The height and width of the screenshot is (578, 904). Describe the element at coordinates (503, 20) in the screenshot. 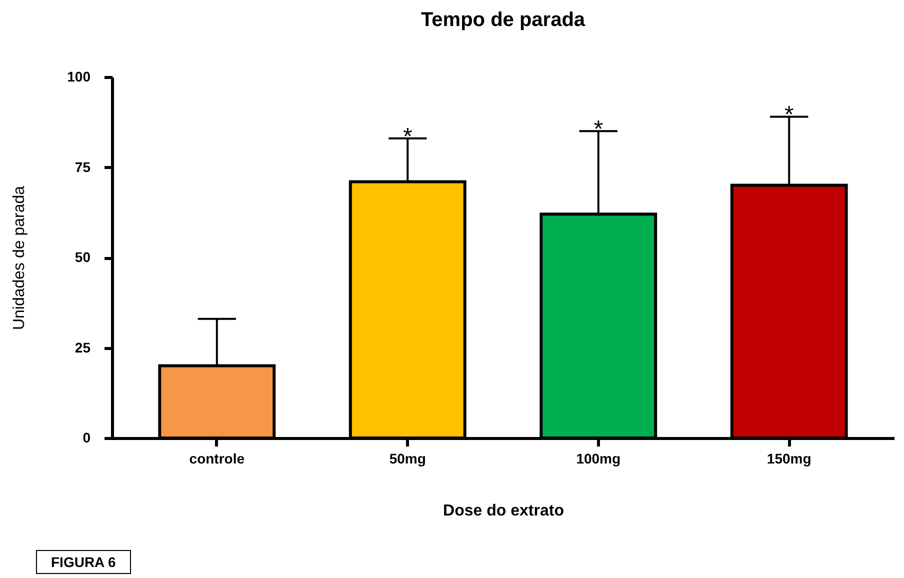

I see `chart-title: Tempo de parada` at that location.